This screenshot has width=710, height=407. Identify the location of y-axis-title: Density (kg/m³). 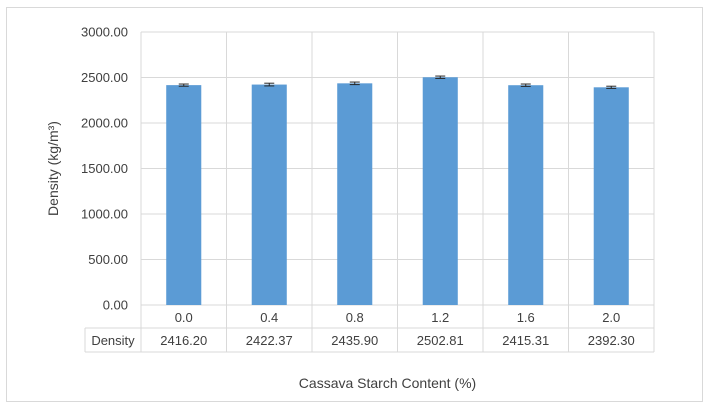
(53, 168).